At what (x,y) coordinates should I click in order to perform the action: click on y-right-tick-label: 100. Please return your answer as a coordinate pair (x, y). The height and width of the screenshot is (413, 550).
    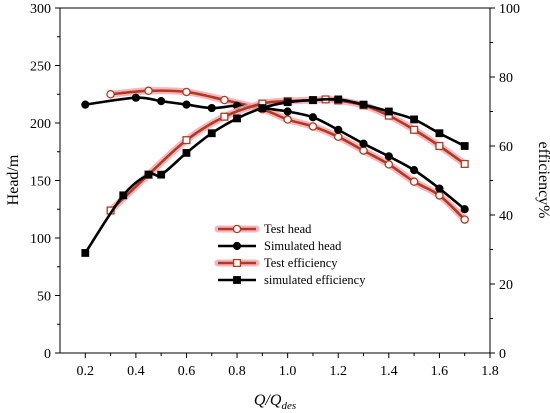
    Looking at the image, I should click on (509, 9).